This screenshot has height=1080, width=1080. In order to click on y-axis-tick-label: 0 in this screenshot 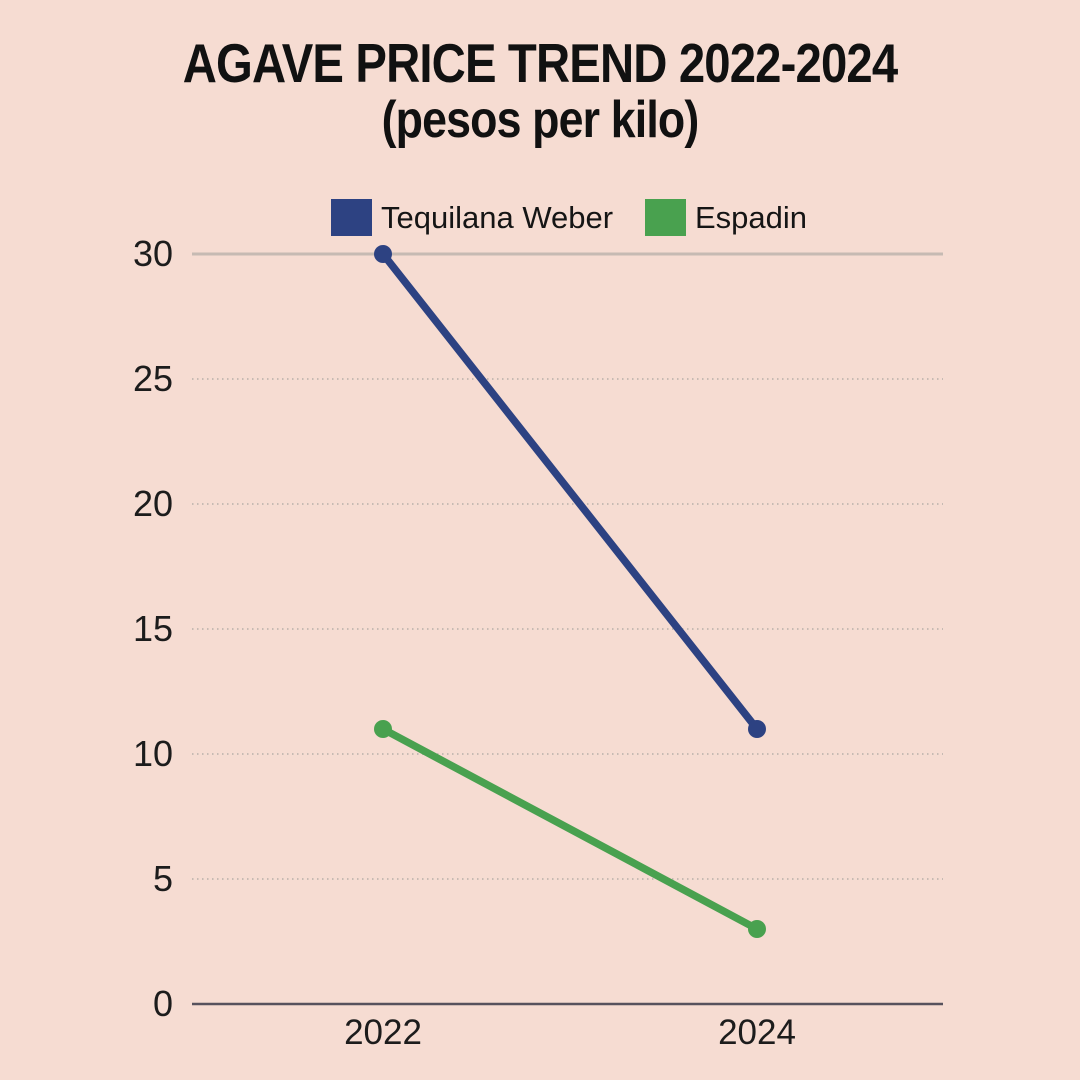, I will do `click(162, 1003)`.